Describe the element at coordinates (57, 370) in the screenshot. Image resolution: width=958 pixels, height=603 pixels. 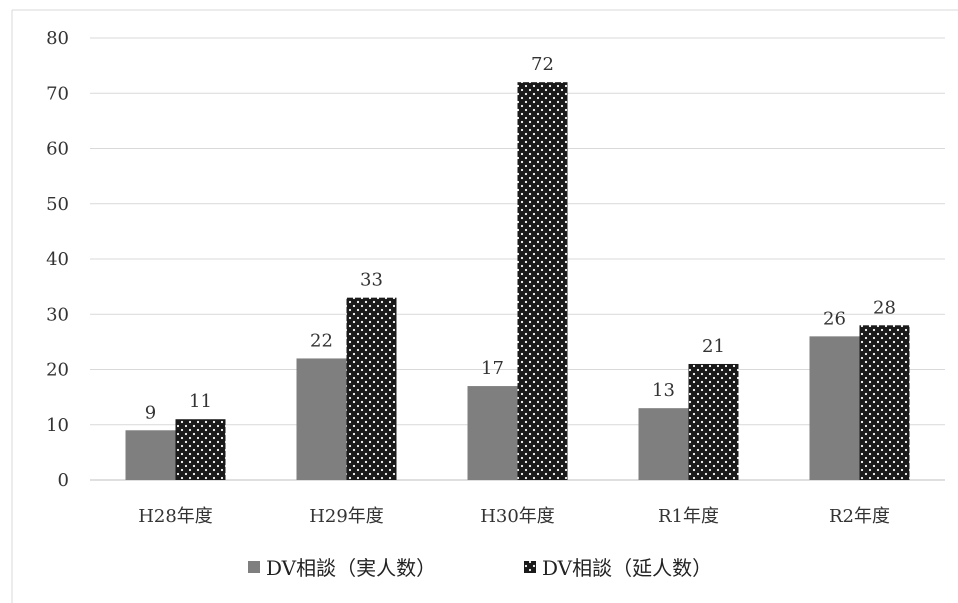
I see `y-tick-label: 20` at that location.